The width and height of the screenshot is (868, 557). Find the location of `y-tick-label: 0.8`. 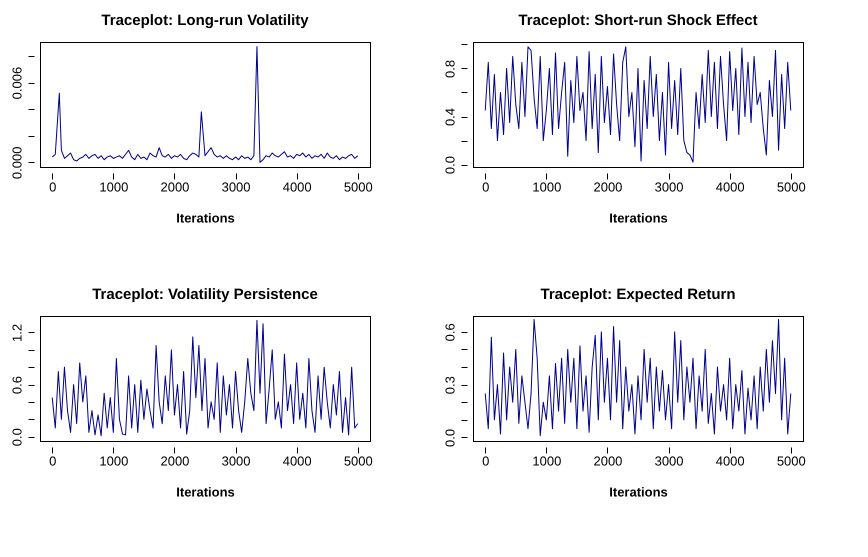

y-tick-label: 0.8 is located at coordinates (450, 69).